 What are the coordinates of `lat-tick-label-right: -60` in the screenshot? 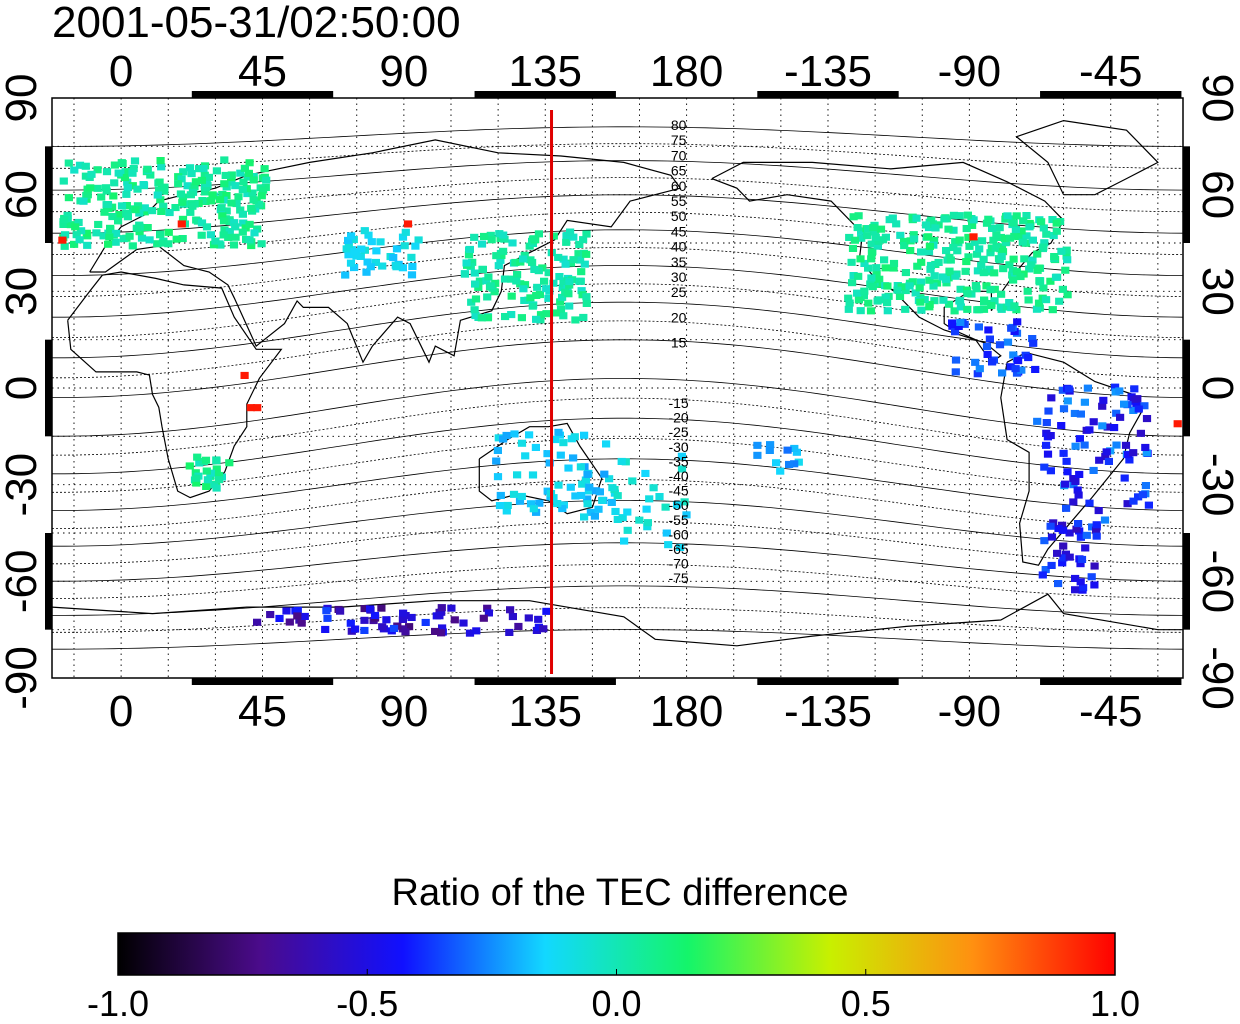 It's located at (1216, 582).